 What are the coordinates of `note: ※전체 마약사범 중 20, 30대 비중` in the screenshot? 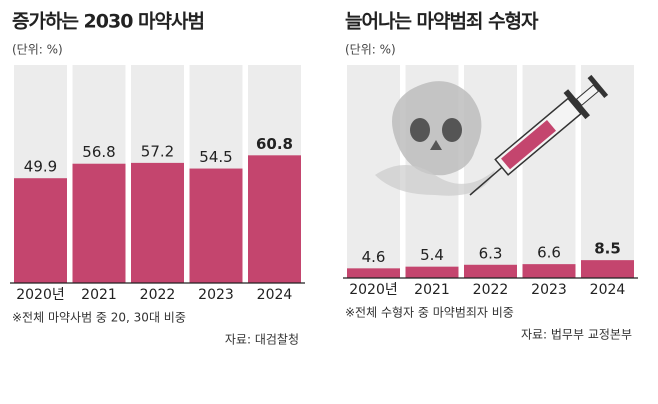 It's located at (99, 317).